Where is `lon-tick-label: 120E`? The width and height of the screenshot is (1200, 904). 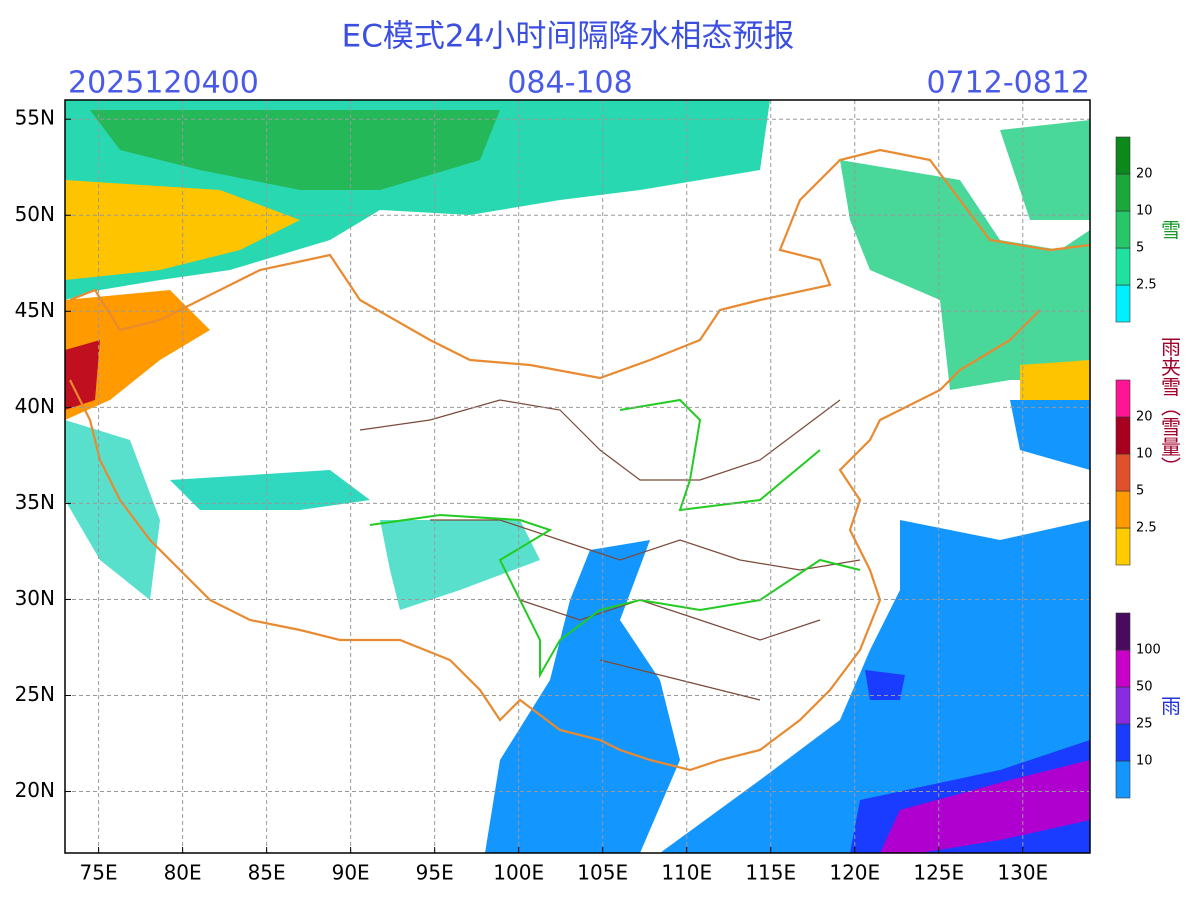 lon-tick-label: 120E is located at coordinates (854, 873).